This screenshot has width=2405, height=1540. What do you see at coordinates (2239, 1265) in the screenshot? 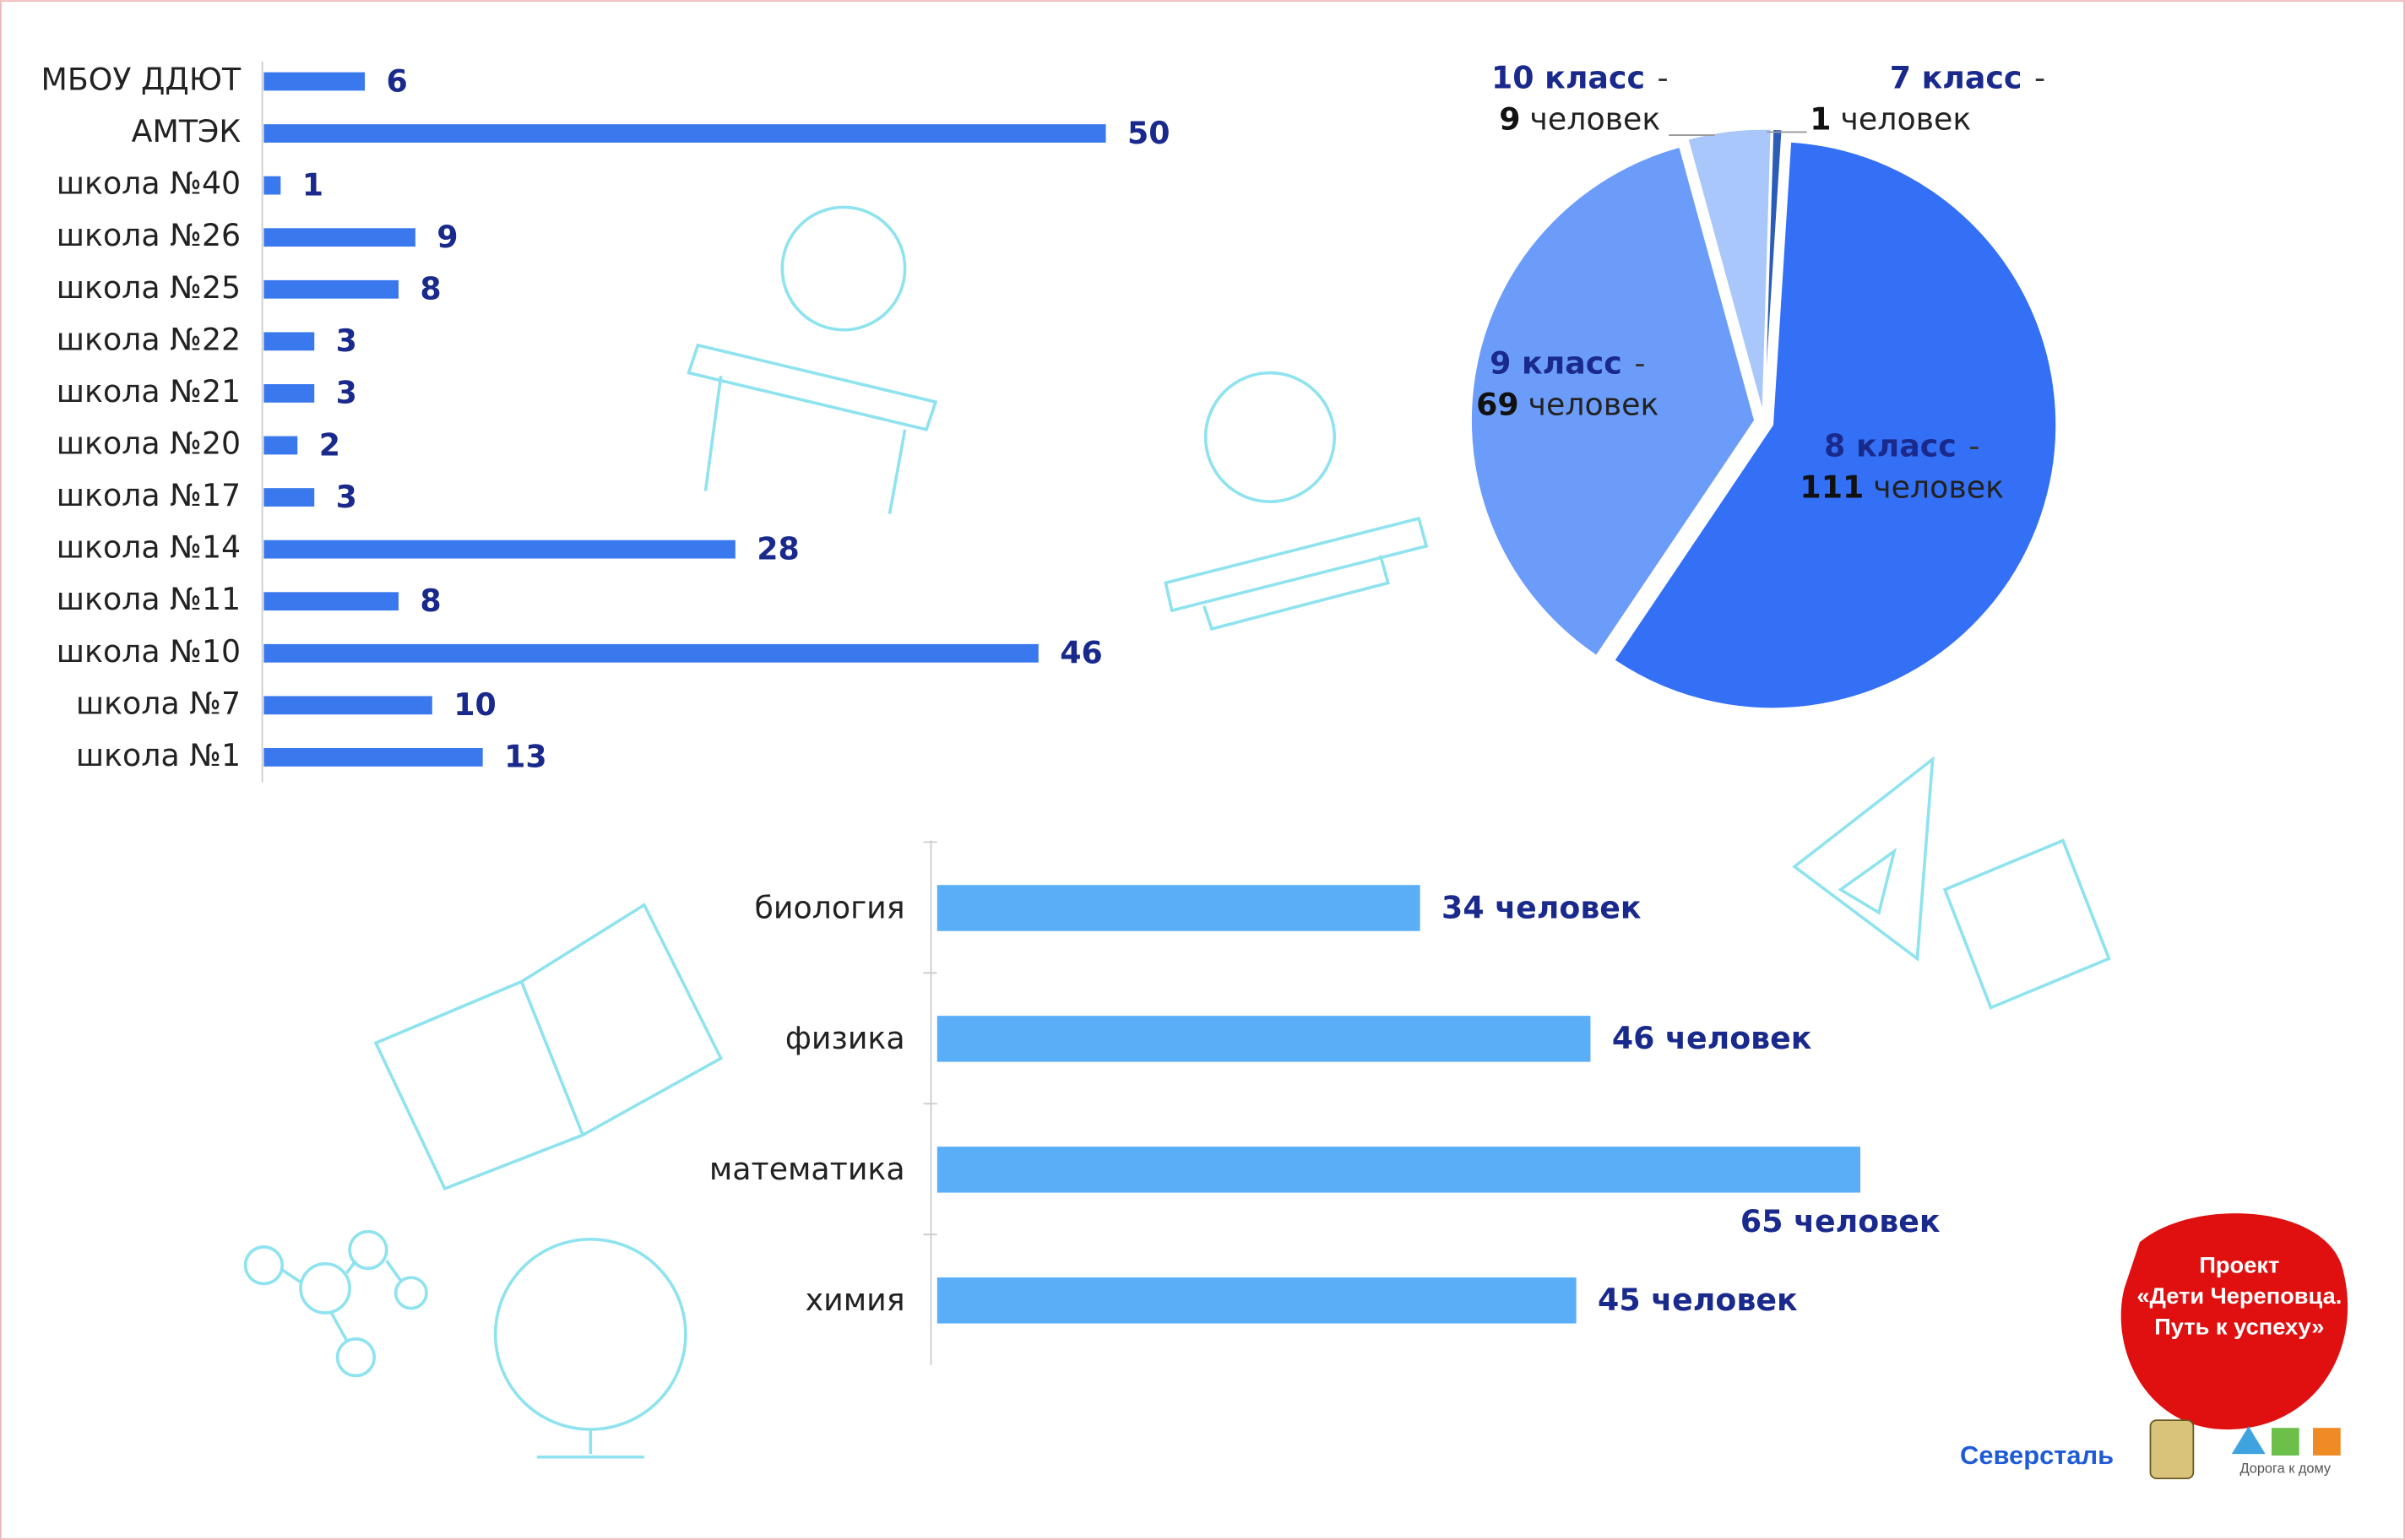
I see `badge-text: Проект` at bounding box center [2239, 1265].